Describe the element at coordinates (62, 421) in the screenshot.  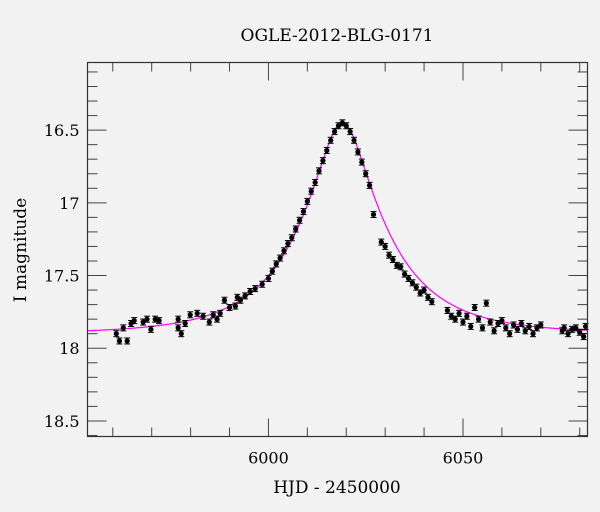
I see `y-tick-label: 18.5` at that location.